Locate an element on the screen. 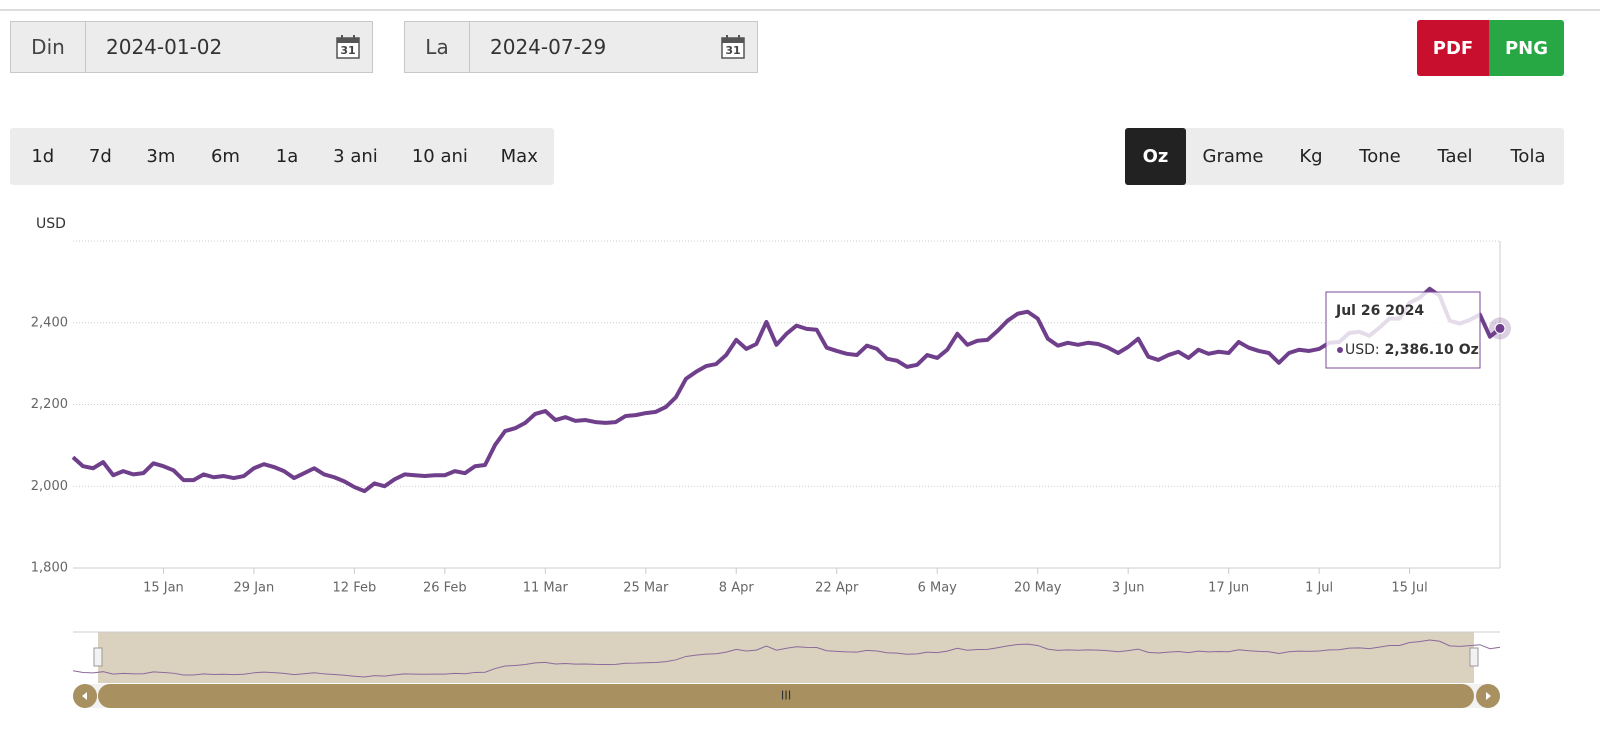 The height and width of the screenshot is (738, 1600). date-from-value: 2024-01-02 is located at coordinates (164, 47).